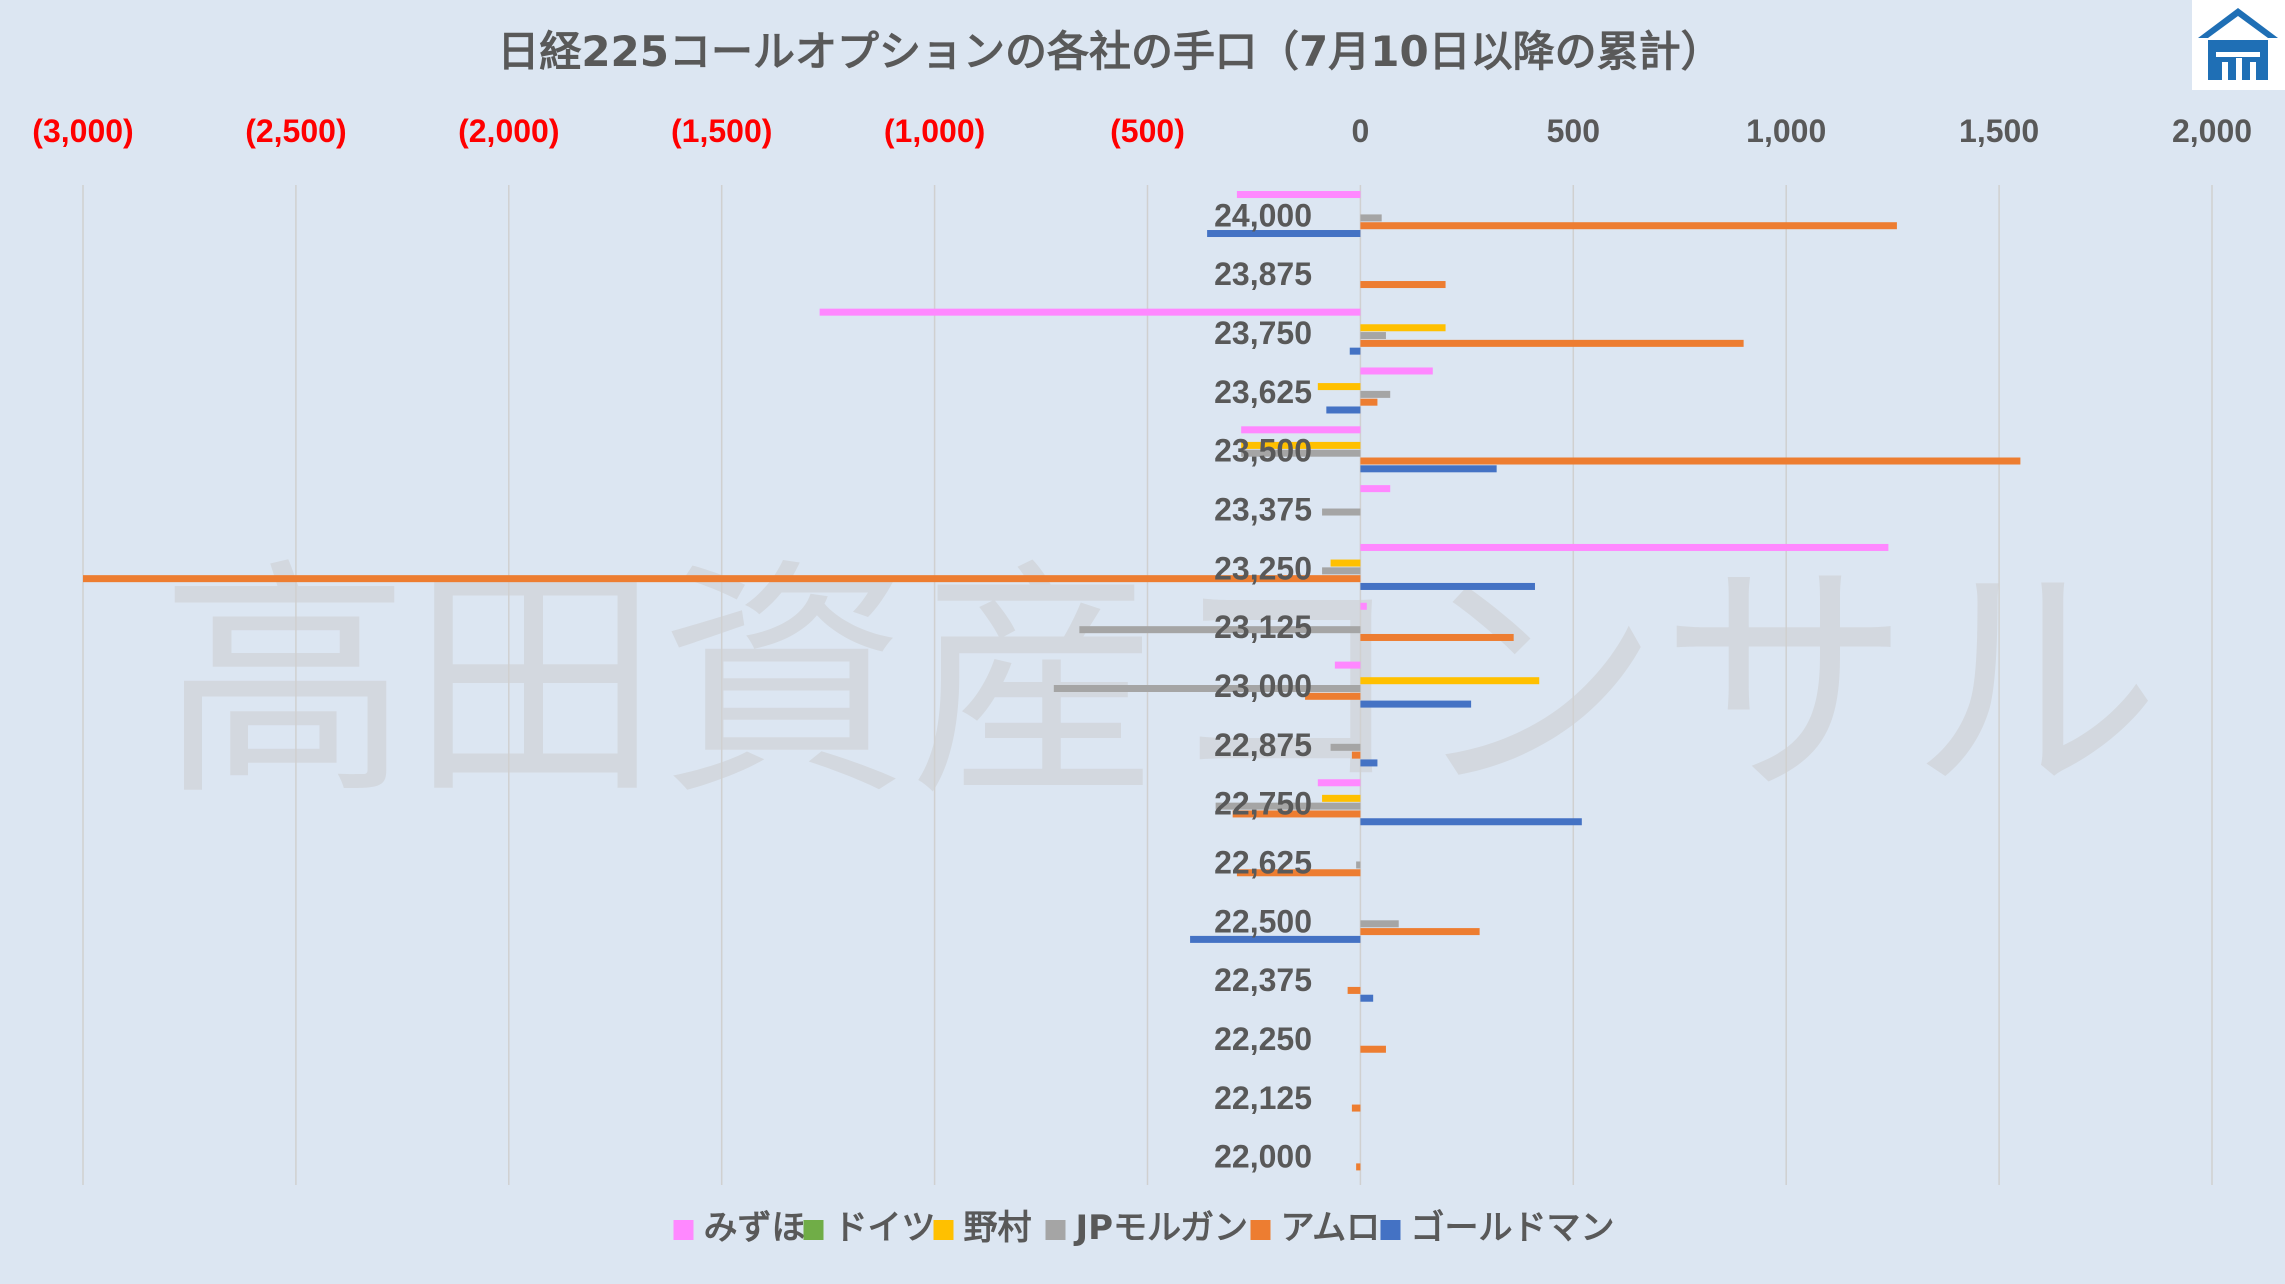 This screenshot has height=1284, width=2285. What do you see at coordinates (1263, 1098) in the screenshot?
I see `category-label: 22,125` at bounding box center [1263, 1098].